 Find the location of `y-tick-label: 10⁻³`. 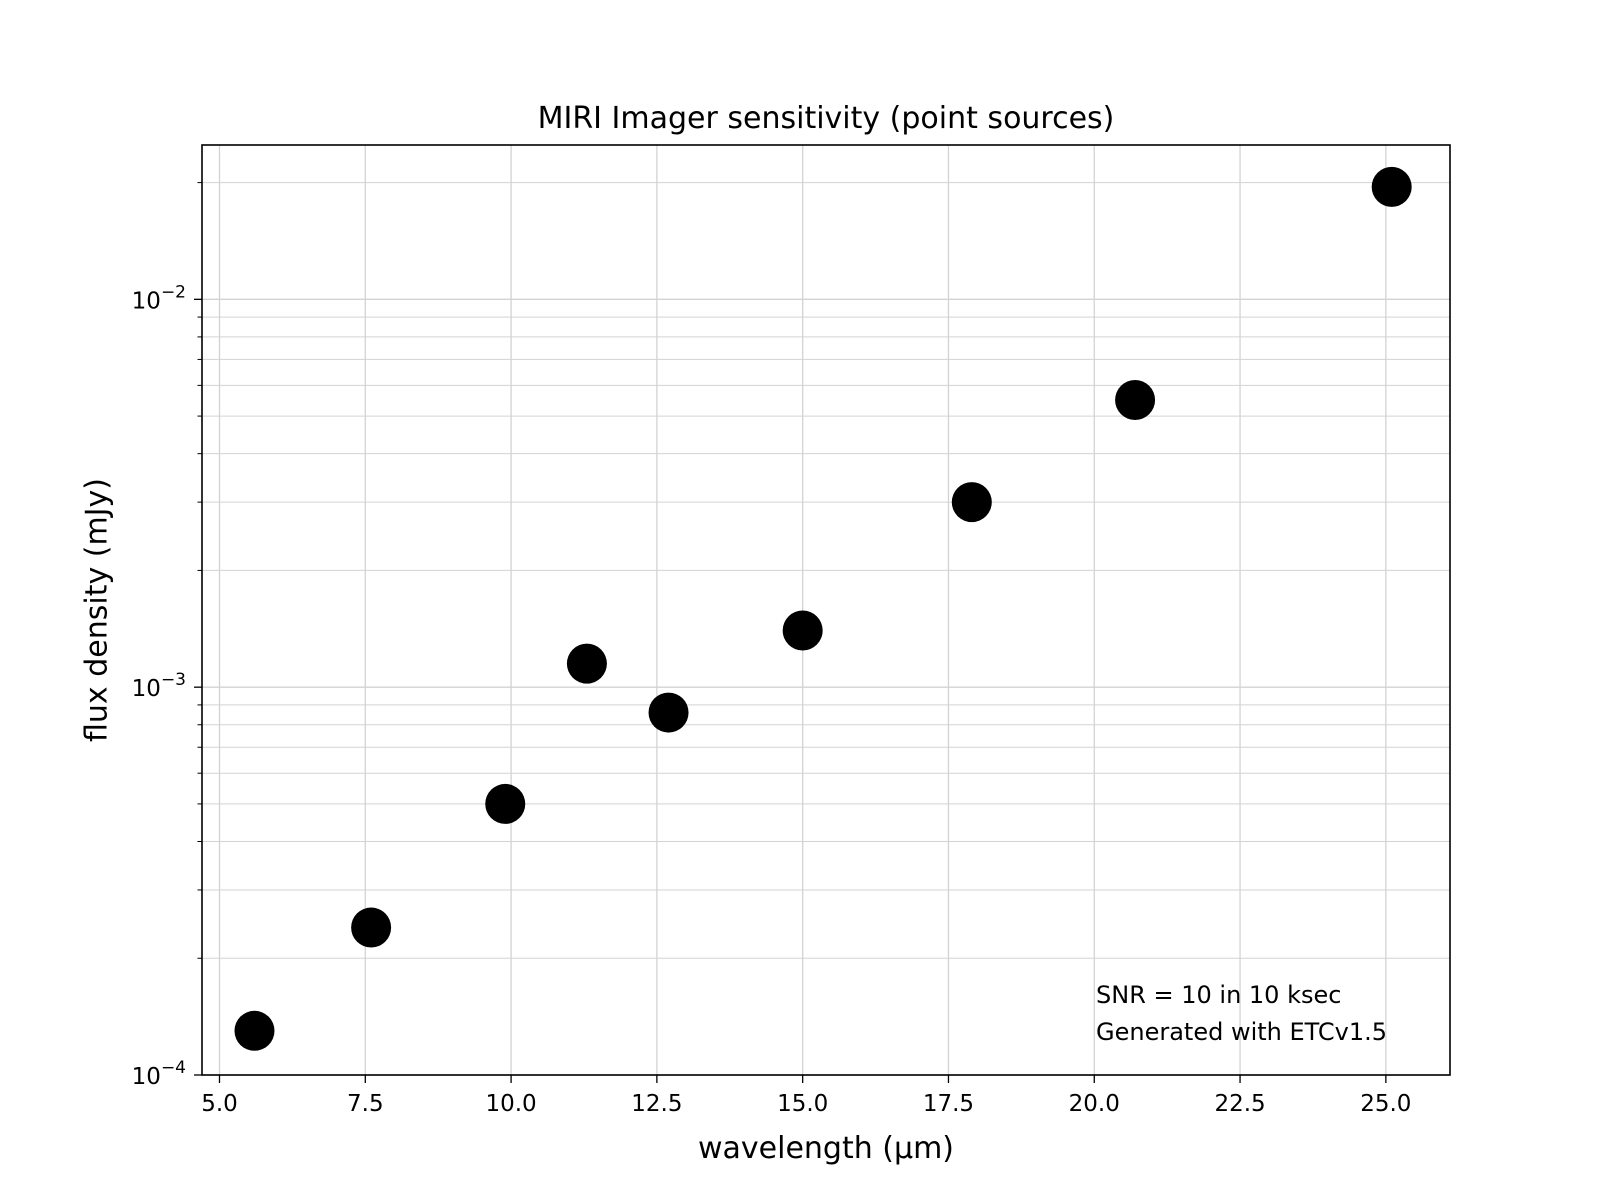

y-tick-label: 10⁻³ is located at coordinates (159, 686).